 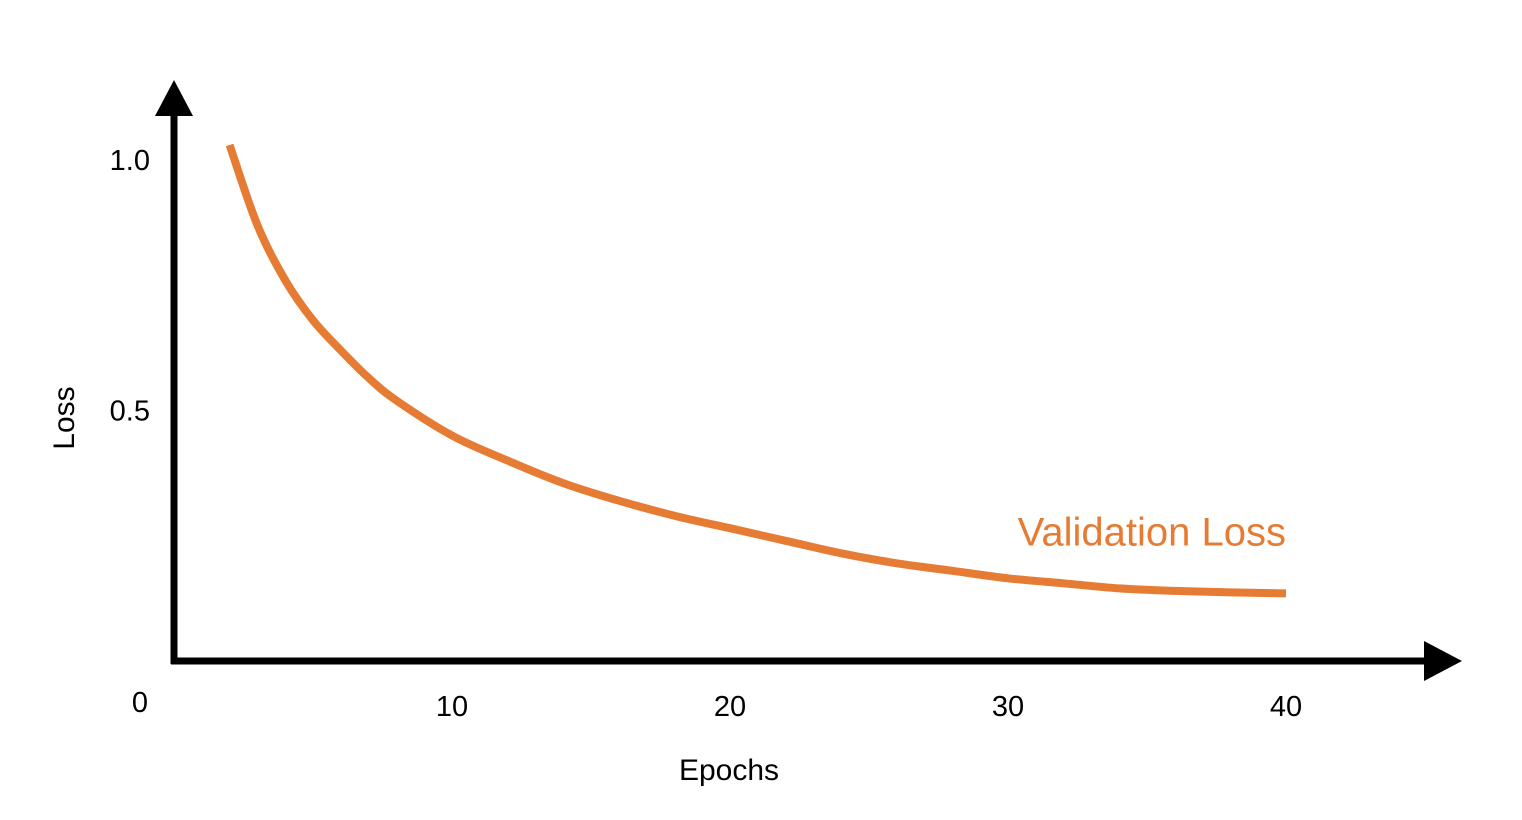 What do you see at coordinates (130, 161) in the screenshot?
I see `y-tick-label: 1.0` at bounding box center [130, 161].